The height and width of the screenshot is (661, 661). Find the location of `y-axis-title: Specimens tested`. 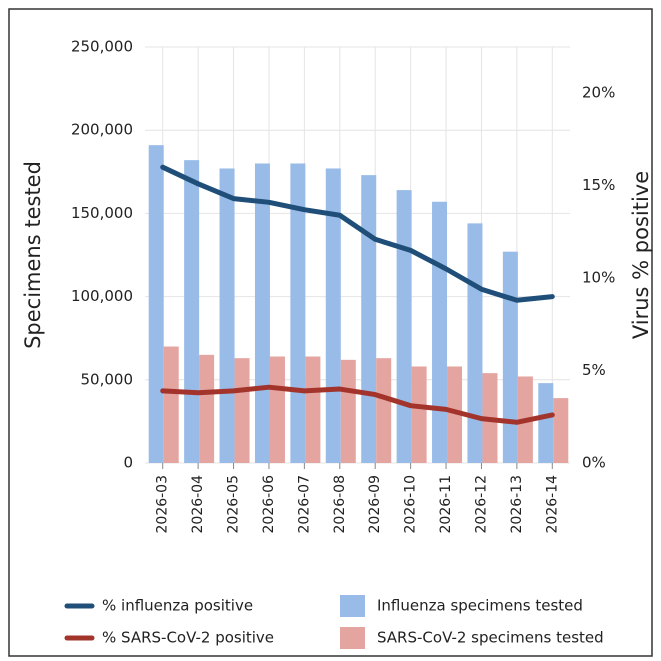

y-axis-title: Specimens tested is located at coordinates (33, 255).